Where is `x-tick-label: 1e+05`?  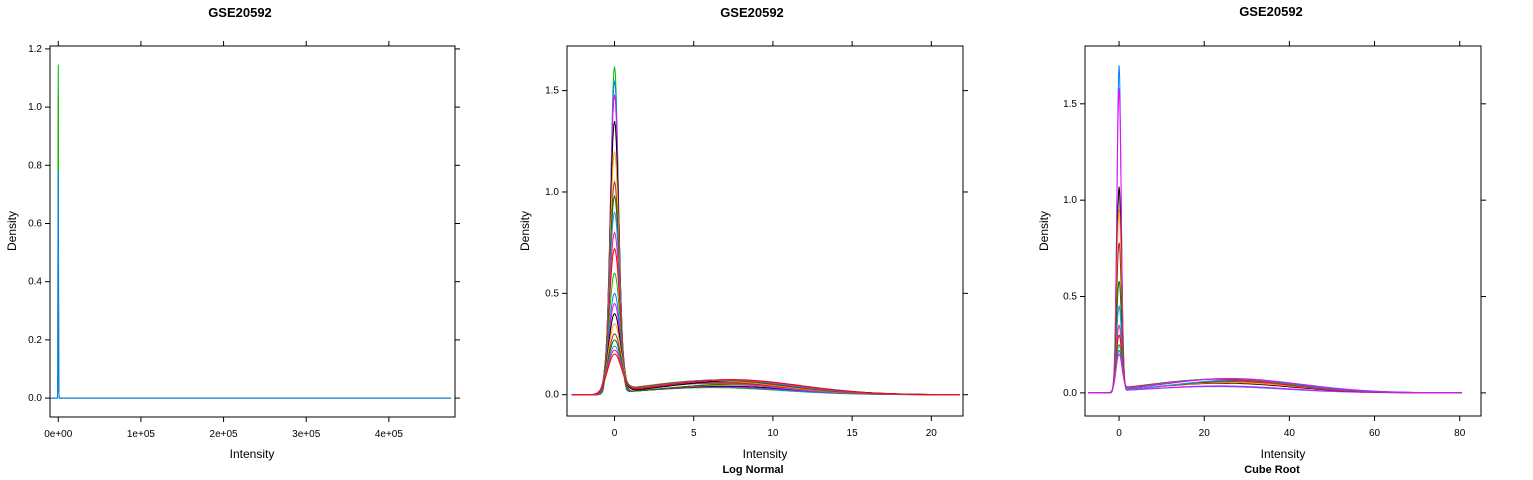 x-tick-label: 1e+05 is located at coordinates (141, 434).